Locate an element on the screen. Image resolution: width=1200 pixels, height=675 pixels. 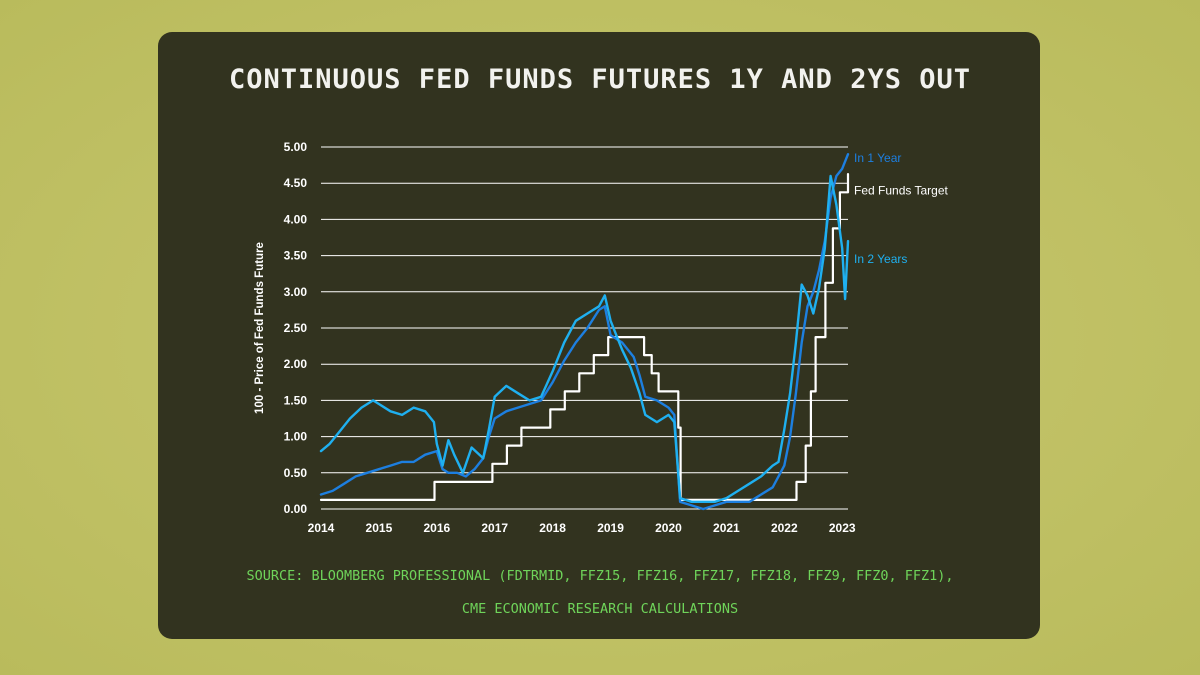
y-tick-label: 2.50 is located at coordinates (296, 328).